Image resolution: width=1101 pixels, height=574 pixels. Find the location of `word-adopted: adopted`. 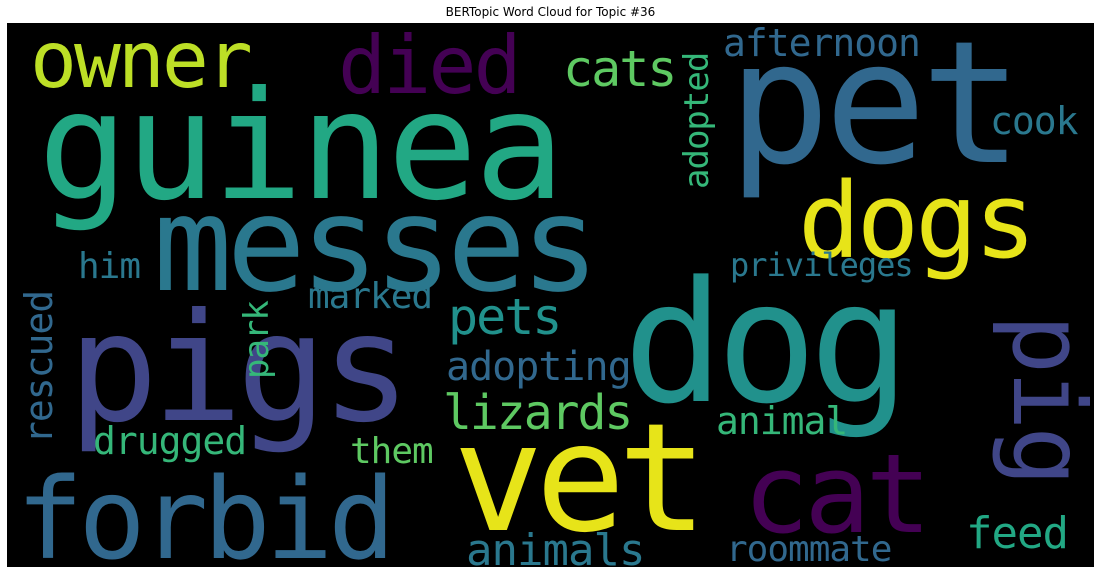

word-adopted: adopted is located at coordinates (697, 120).